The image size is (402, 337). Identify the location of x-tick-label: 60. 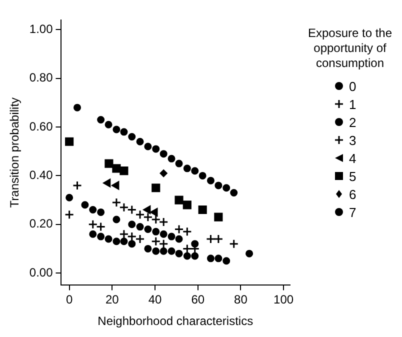
(198, 299).